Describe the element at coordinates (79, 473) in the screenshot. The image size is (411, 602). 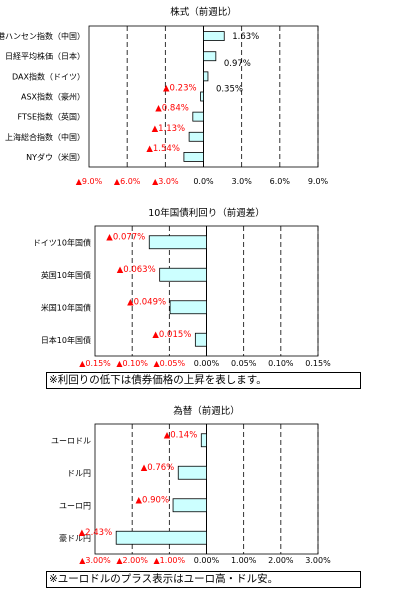
I see `chart3-category-label: ドル円` at that location.